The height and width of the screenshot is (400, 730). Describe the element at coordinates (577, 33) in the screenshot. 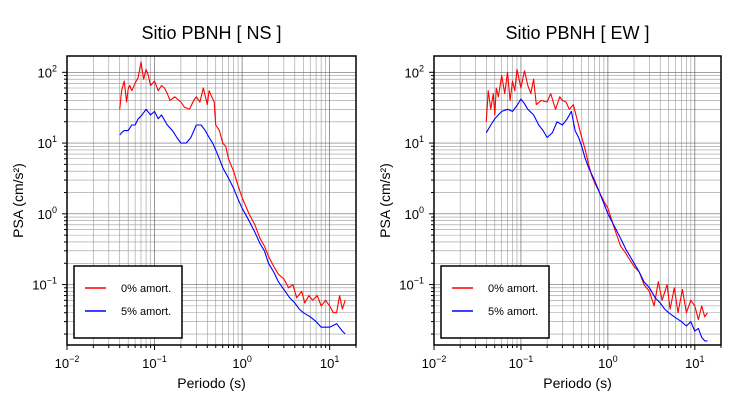

I see `chart-title: Sitio PBNH [ EW ]` at that location.